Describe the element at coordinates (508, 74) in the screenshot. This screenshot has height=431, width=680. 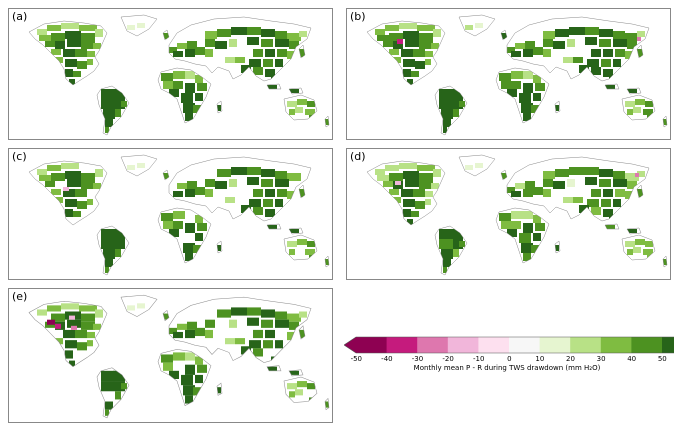
I see `map-panel-b: (b)` at that location.